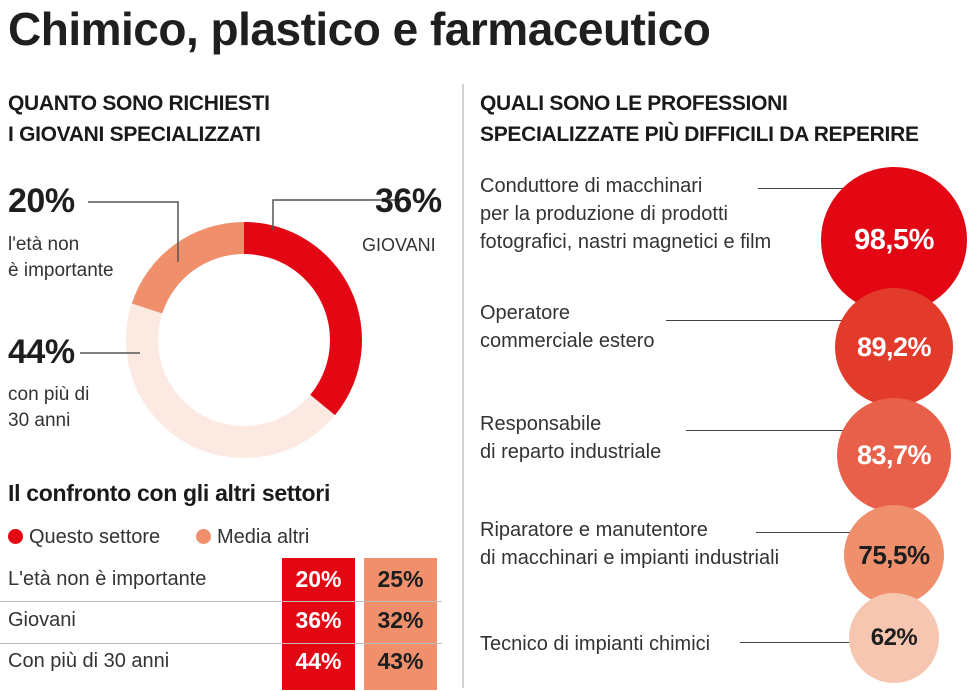 The height and width of the screenshot is (691, 968). What do you see at coordinates (894, 555) in the screenshot?
I see `profession-value-bubble: 75,5%` at bounding box center [894, 555].